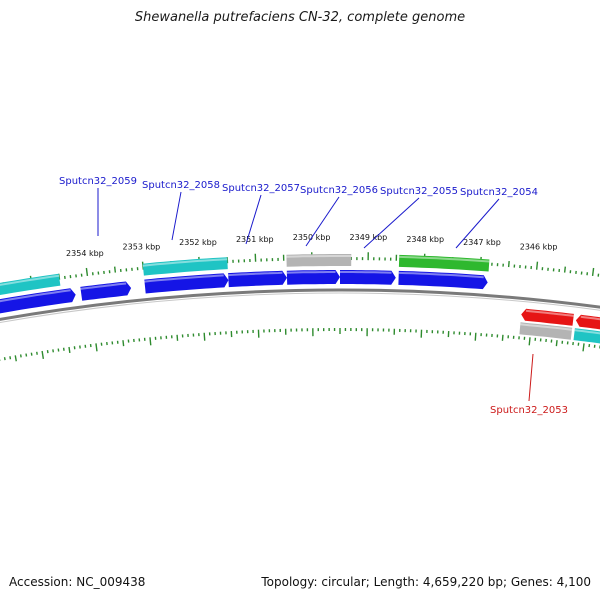 The width and height of the screenshot is (600, 600). Describe the element at coordinates (444, 263) in the screenshot. I see `feature-green` at that location.